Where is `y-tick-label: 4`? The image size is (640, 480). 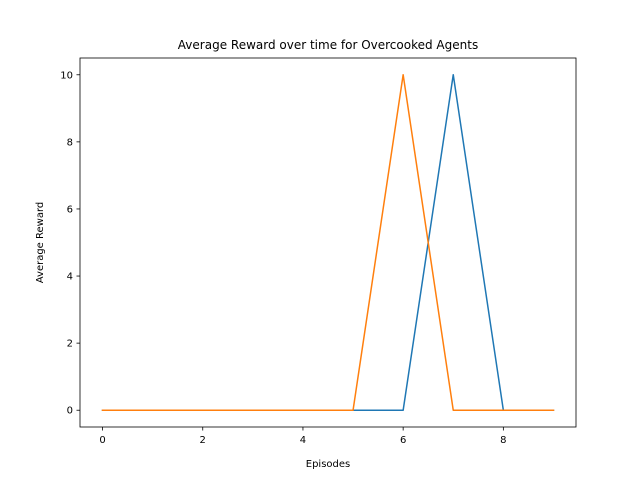
y-tick-label: 4 is located at coordinates (70, 277).